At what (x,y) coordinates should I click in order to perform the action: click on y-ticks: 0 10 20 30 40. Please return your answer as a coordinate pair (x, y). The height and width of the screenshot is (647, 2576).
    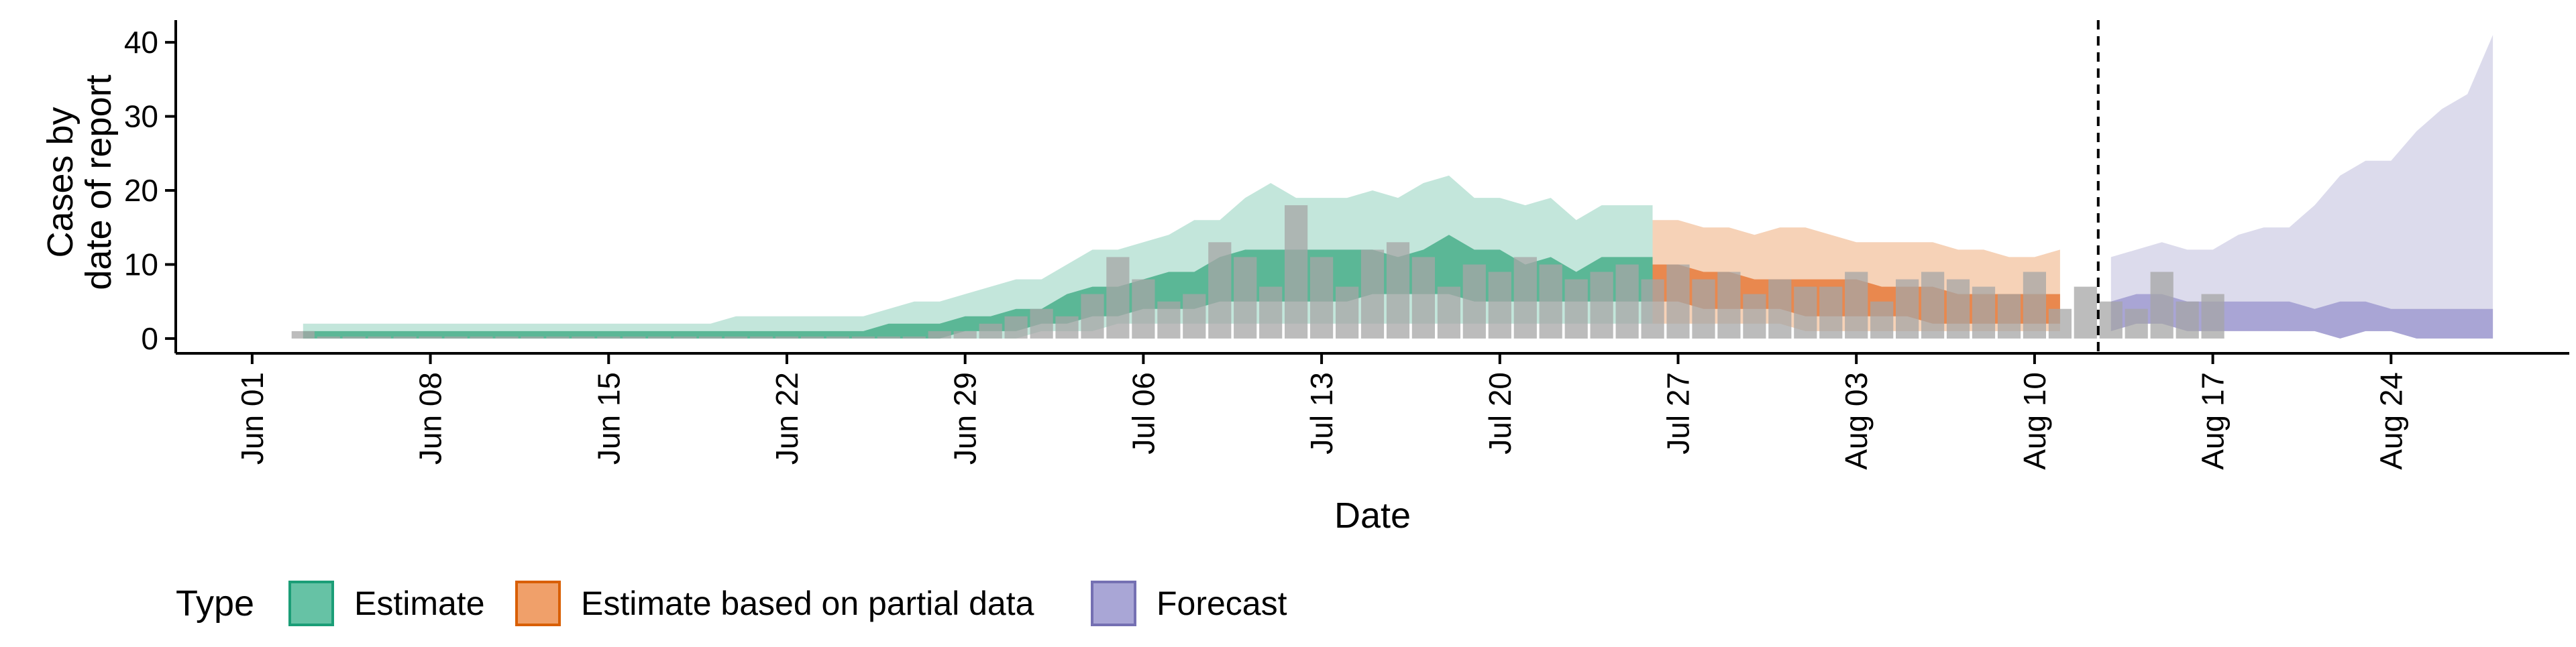
    Looking at the image, I should click on (150, 190).